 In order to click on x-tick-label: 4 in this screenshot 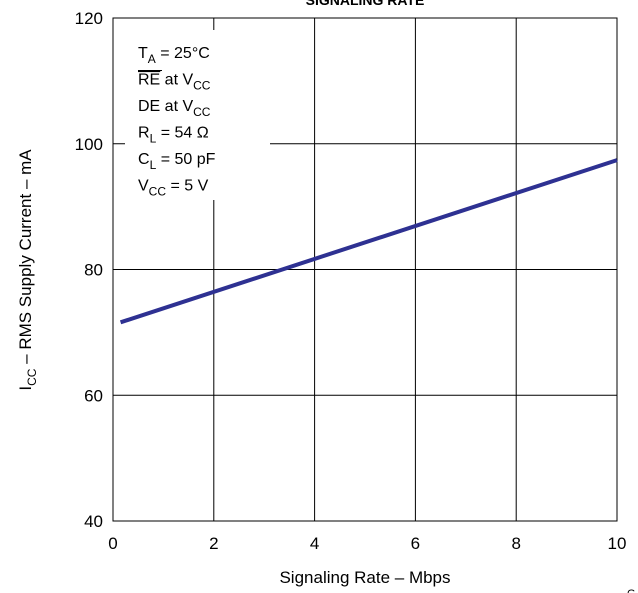, I will do `click(314, 543)`.